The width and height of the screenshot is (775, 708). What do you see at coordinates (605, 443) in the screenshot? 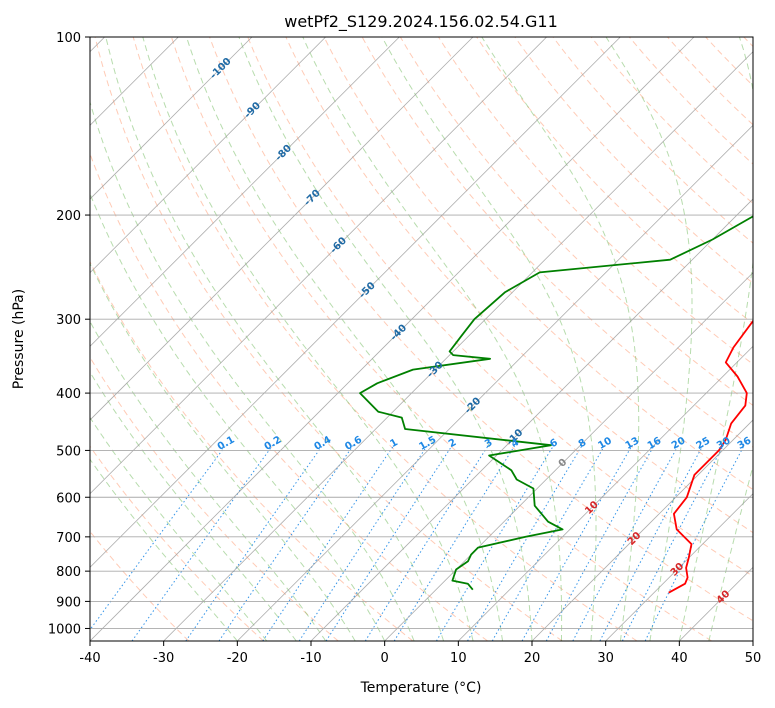
I see `mixing-ratio-label: 10` at bounding box center [605, 443].